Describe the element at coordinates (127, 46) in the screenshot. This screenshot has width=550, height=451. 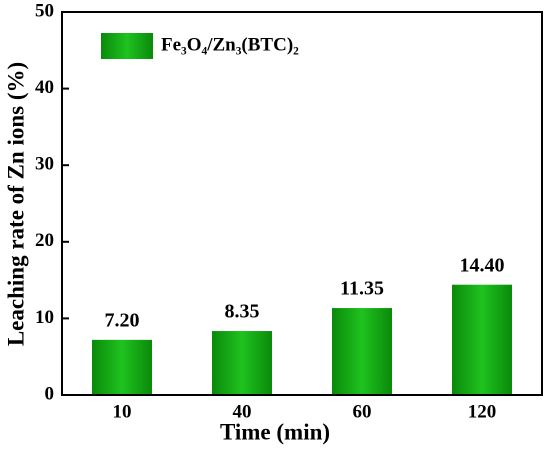
I see `legend-swatch` at that location.